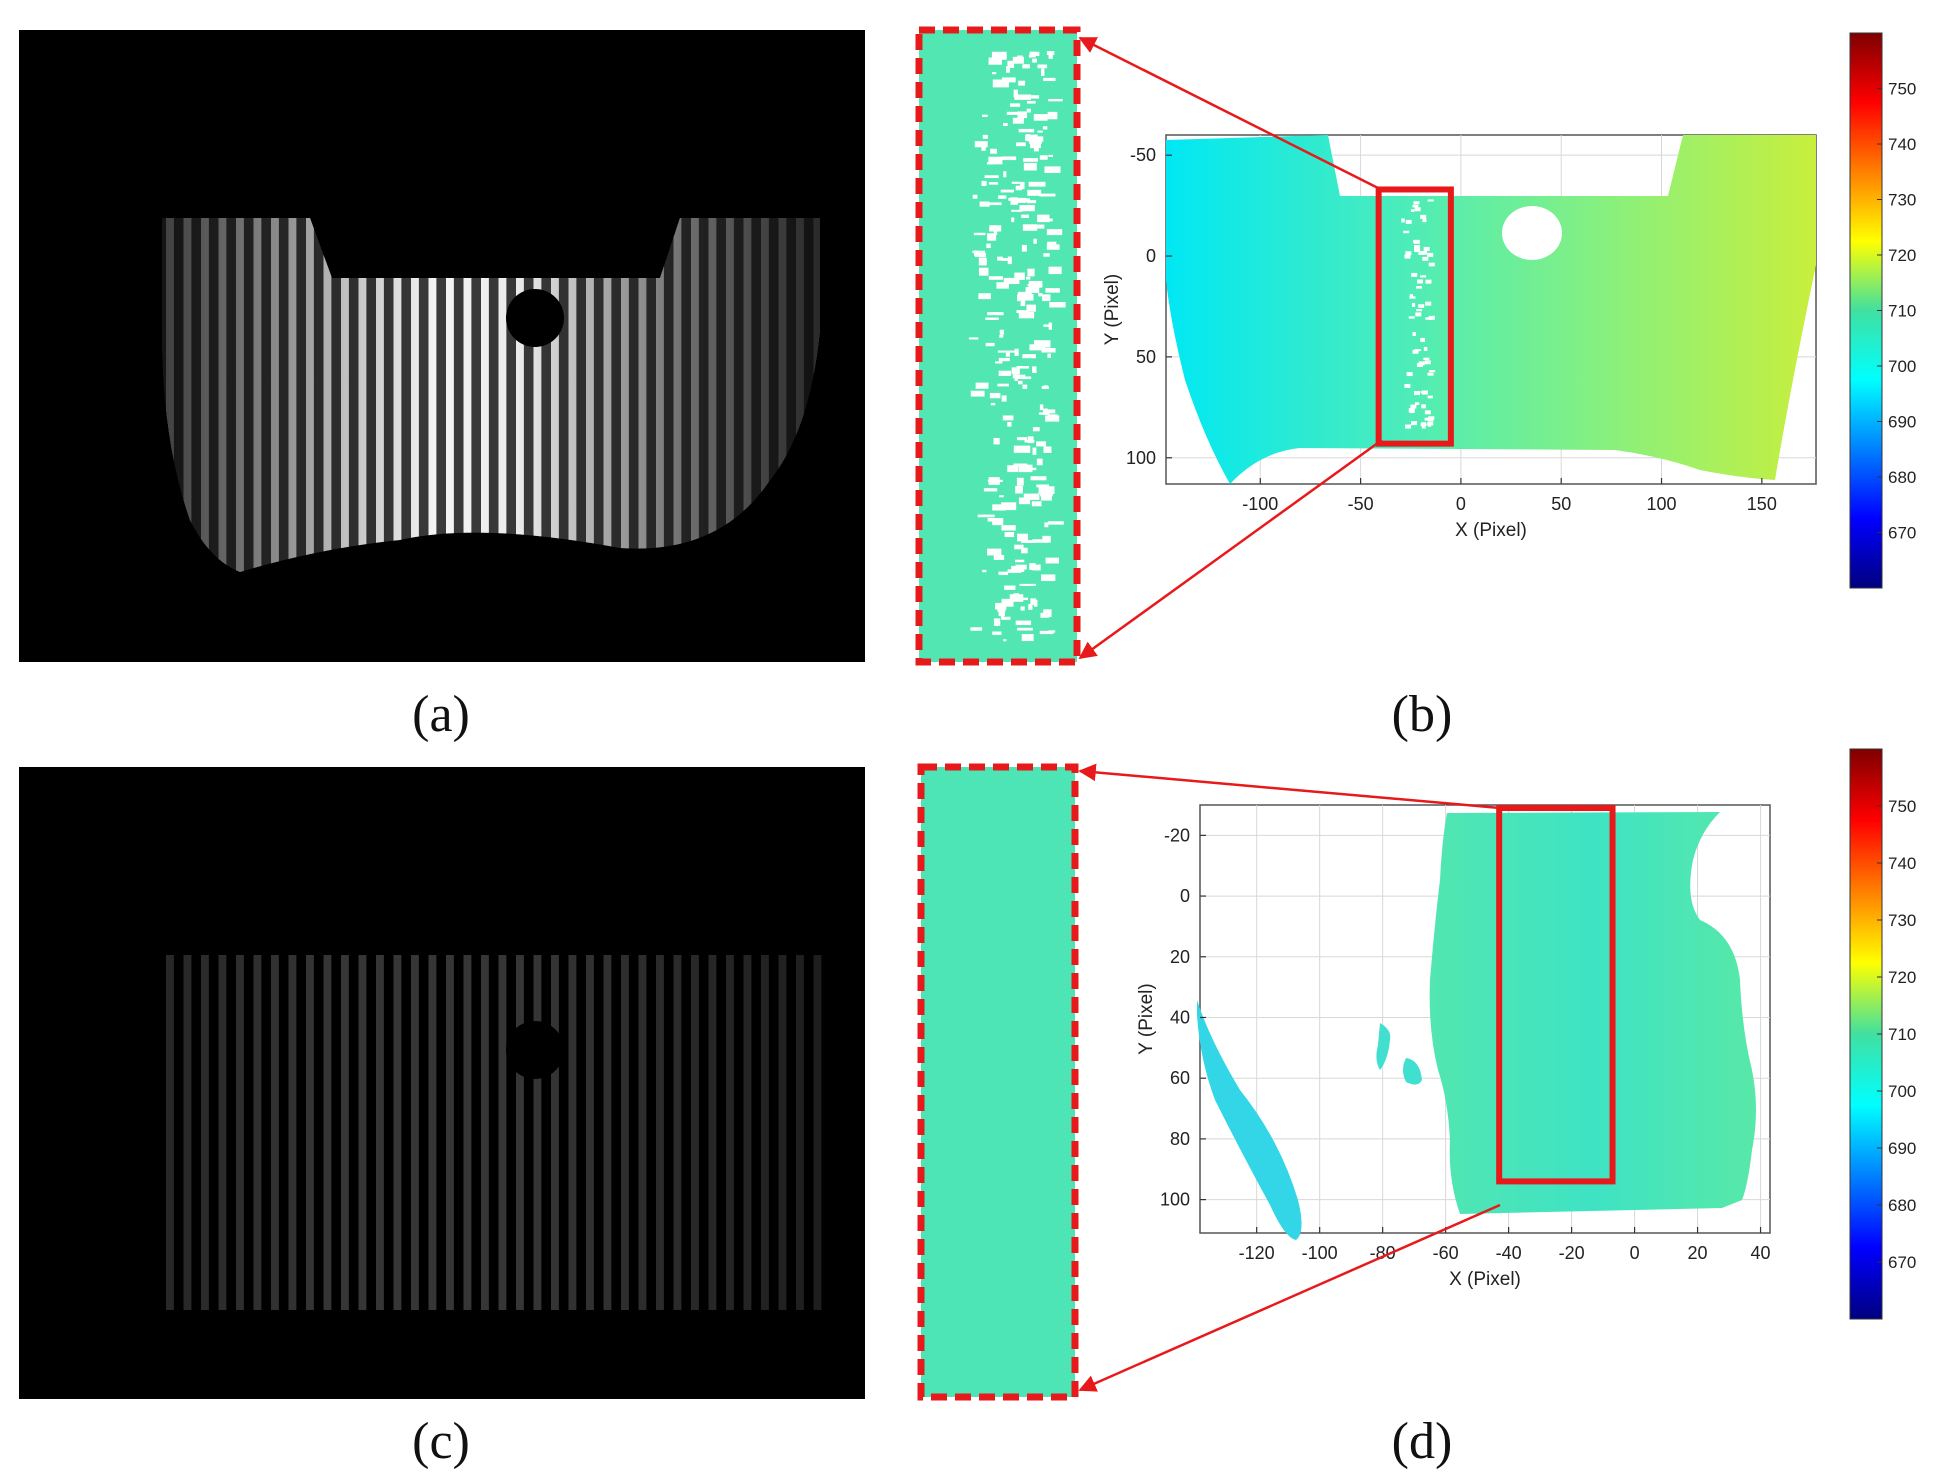  Describe the element at coordinates (998, 1082) in the screenshot. I see `zoom-strip-d` at that location.